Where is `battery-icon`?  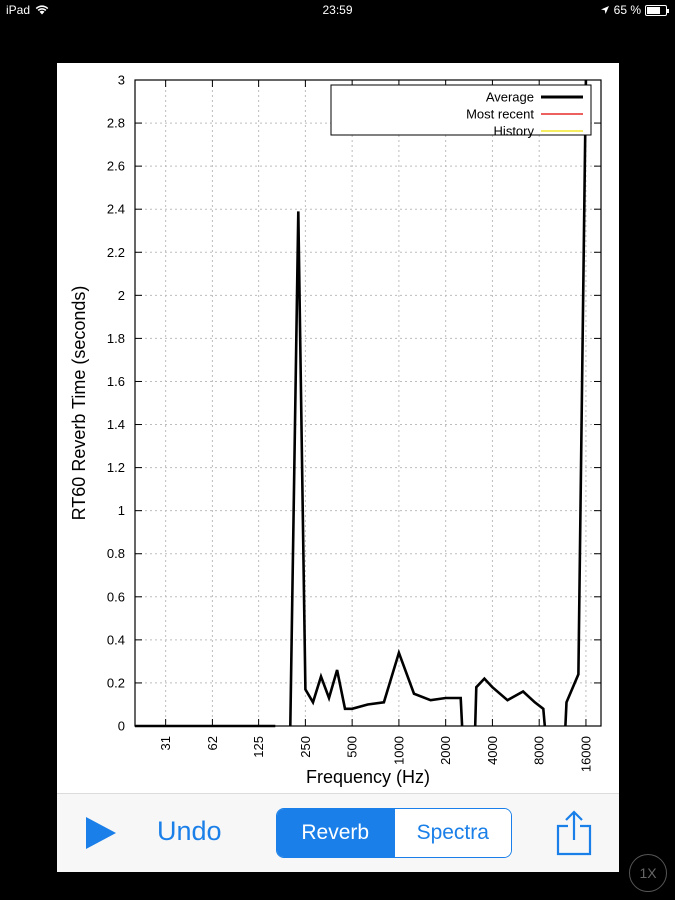
battery-icon is located at coordinates (657, 10).